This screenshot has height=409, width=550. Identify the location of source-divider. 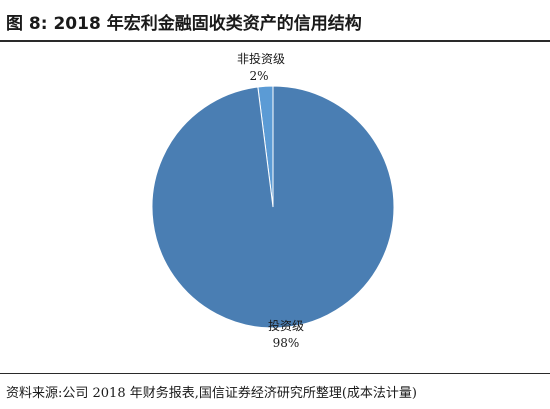
(275, 373).